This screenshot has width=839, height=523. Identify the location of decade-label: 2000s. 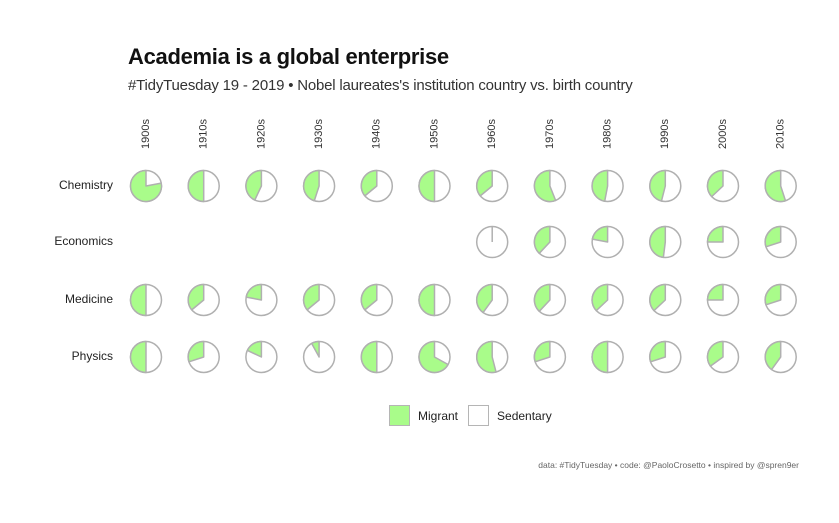
(723, 134).